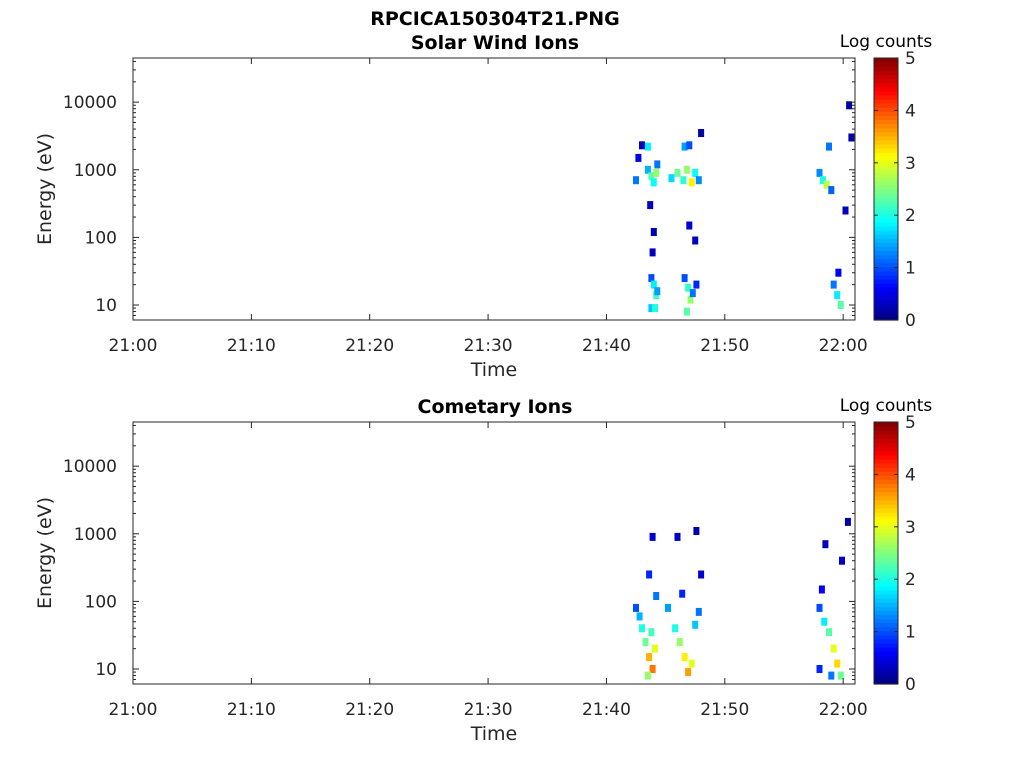  What do you see at coordinates (95, 171) in the screenshot?
I see `y-tick-label: 1000` at bounding box center [95, 171].